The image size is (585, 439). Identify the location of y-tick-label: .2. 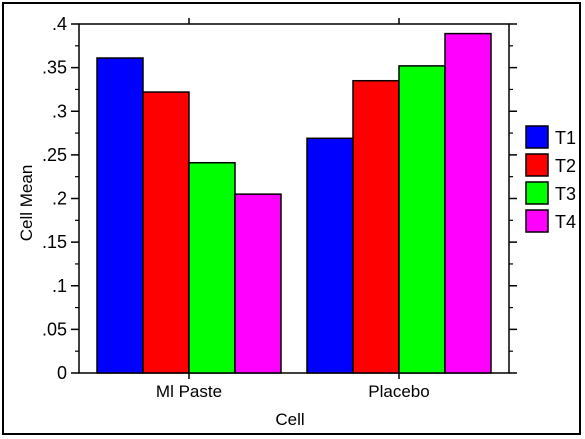
(59, 199).